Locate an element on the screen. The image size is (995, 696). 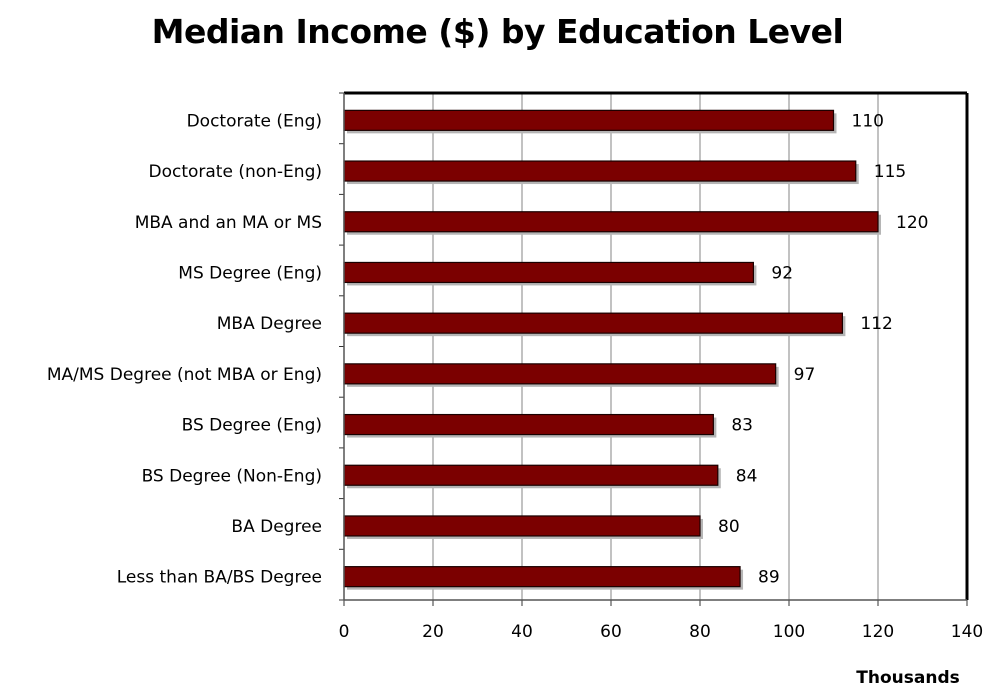
category-label: MS Degree (Eng) is located at coordinates (250, 273).